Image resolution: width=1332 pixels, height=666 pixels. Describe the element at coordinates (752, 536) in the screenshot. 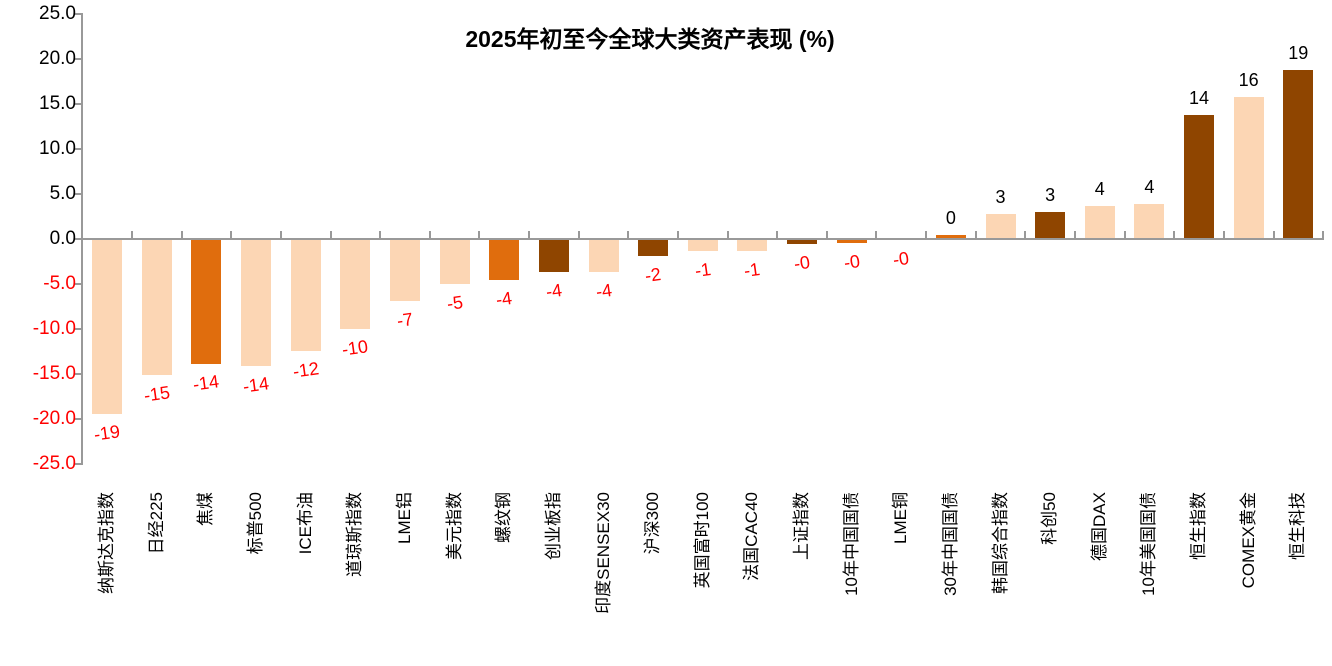

I see `category-label: 法国CAC40` at that location.